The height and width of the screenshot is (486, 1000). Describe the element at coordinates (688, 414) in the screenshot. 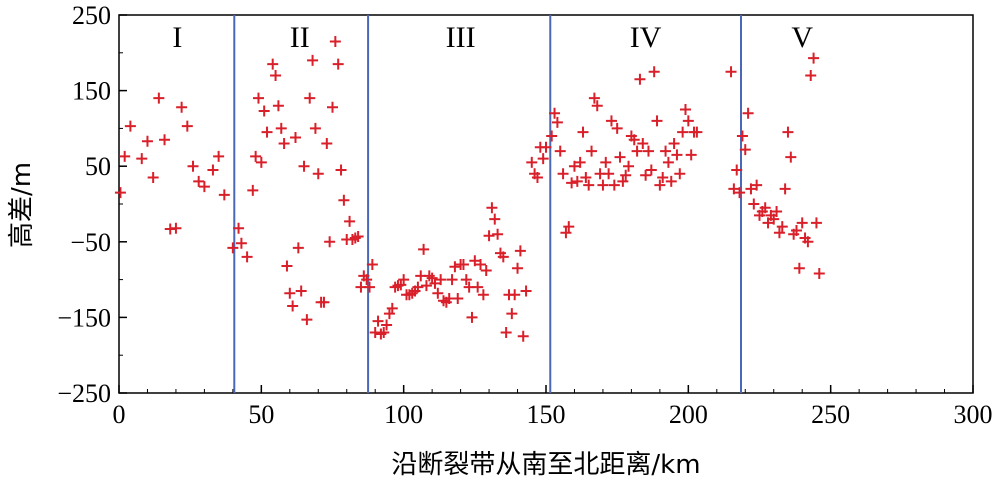

I see `x-tick-label: 200` at that location.